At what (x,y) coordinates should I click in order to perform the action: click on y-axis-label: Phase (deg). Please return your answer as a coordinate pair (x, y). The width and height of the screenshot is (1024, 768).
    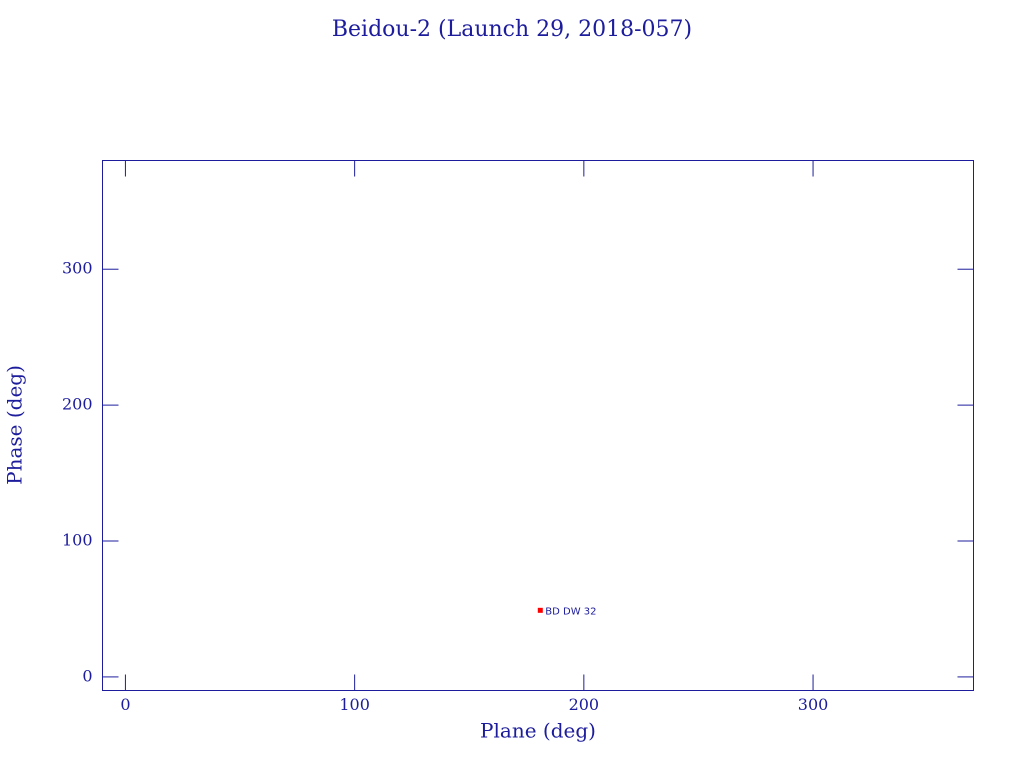
    Looking at the image, I should click on (15, 425).